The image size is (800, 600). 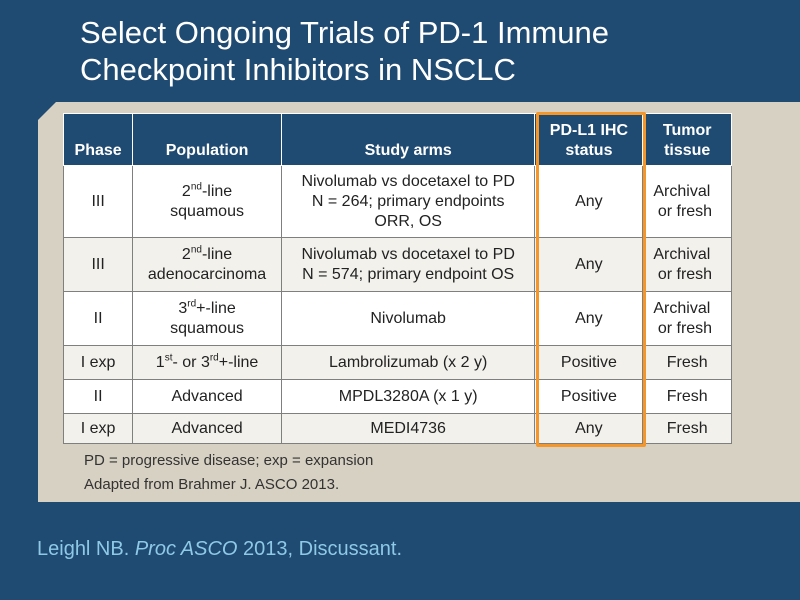 I want to click on cell-population: 3rd+-line squamous, so click(x=207, y=318).